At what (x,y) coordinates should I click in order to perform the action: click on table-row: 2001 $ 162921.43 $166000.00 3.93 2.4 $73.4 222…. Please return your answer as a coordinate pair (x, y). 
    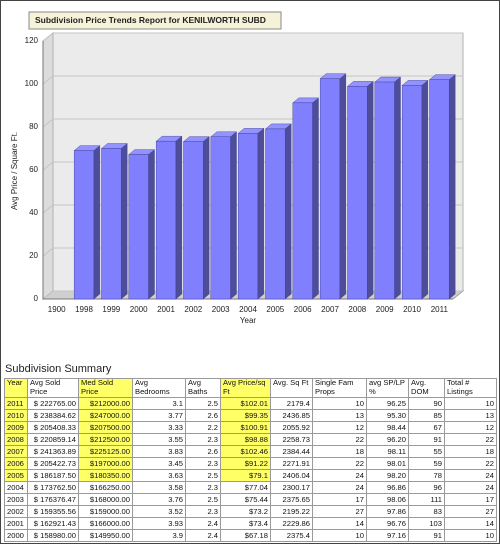
    Looking at the image, I should click on (250, 523).